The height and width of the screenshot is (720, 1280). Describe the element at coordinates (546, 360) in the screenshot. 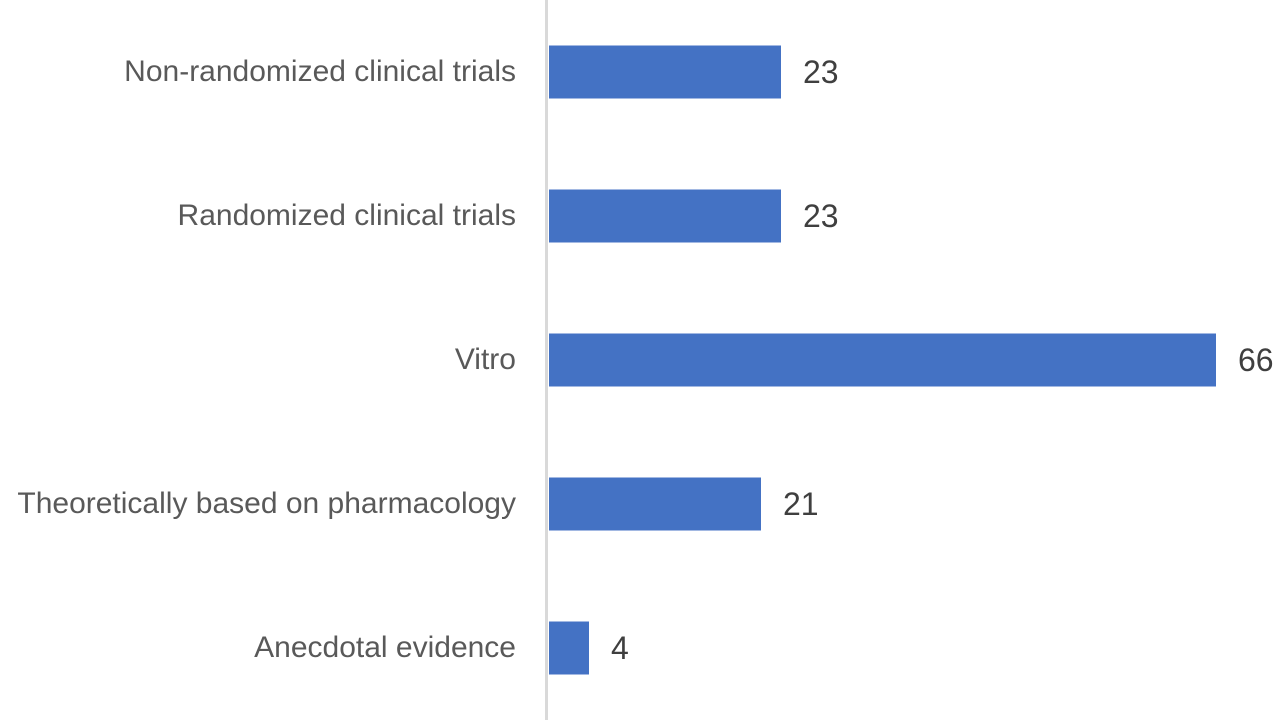

I see `y-axis-line` at that location.